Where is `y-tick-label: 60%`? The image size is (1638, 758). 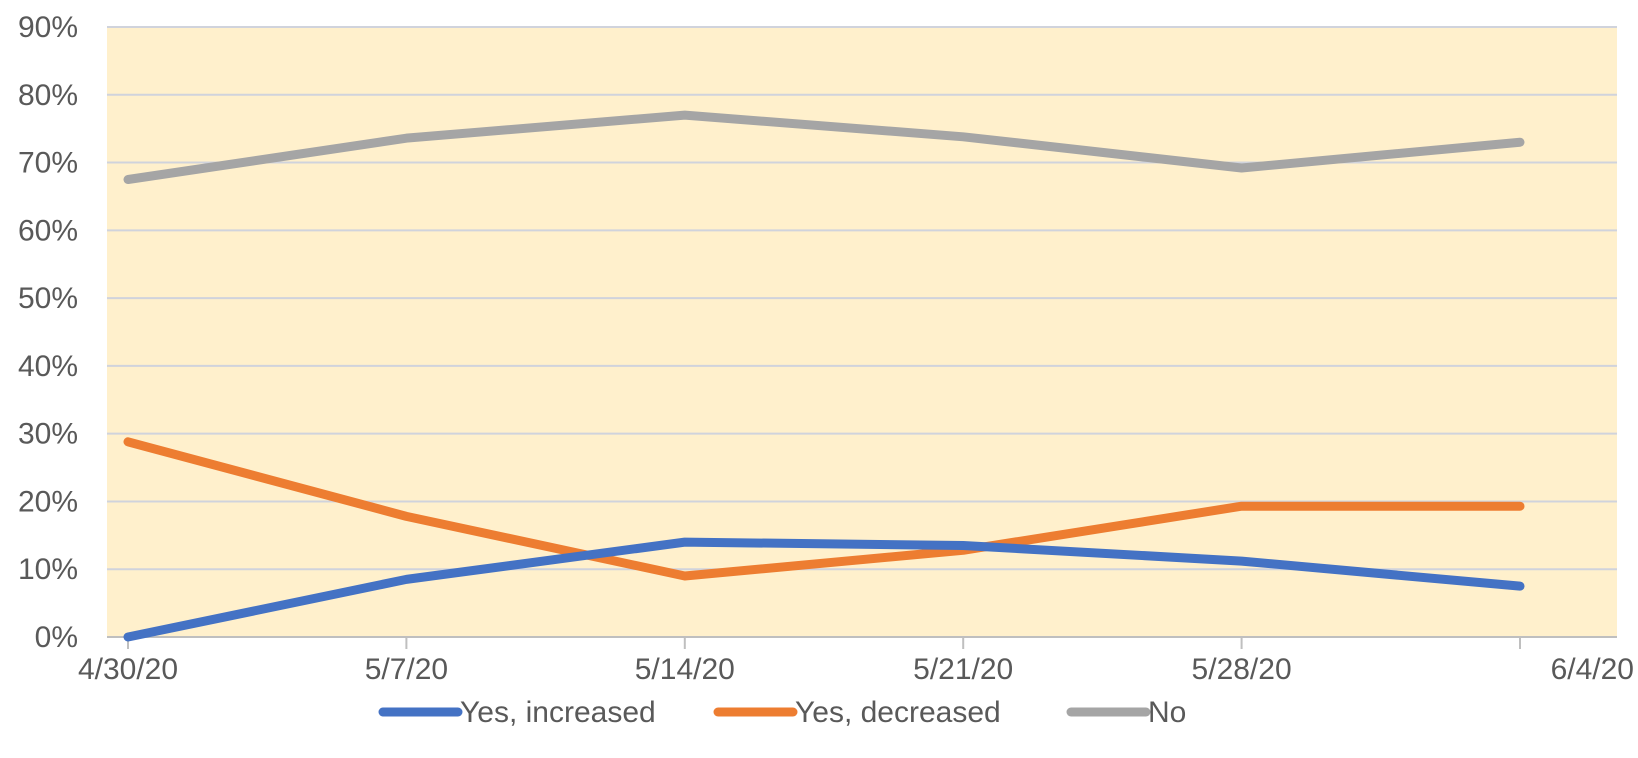 y-tick-label: 60% is located at coordinates (48, 230).